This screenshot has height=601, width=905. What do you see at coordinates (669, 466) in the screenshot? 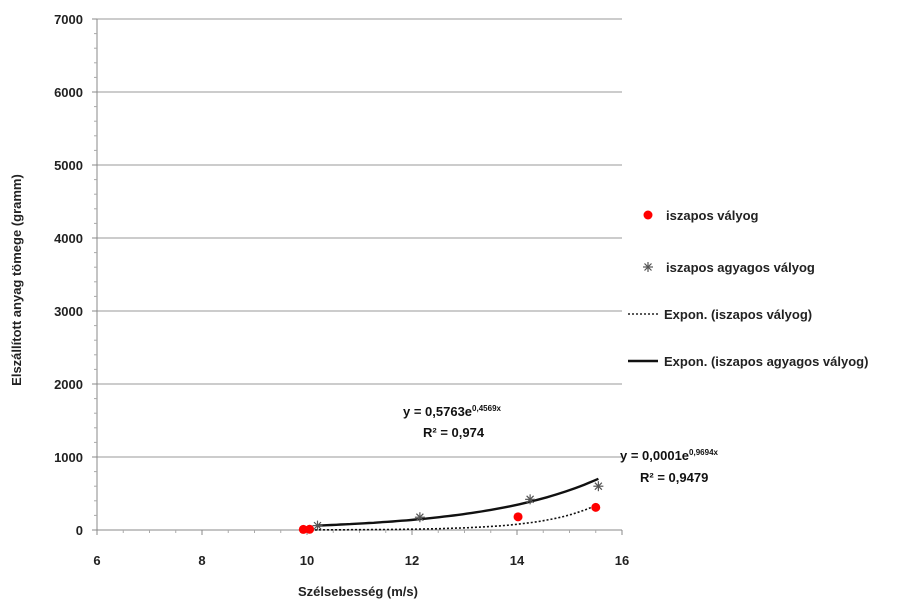
I see `equation-valyog: y = 0,0001e0,9694x R² = 0,9479` at bounding box center [669, 466].